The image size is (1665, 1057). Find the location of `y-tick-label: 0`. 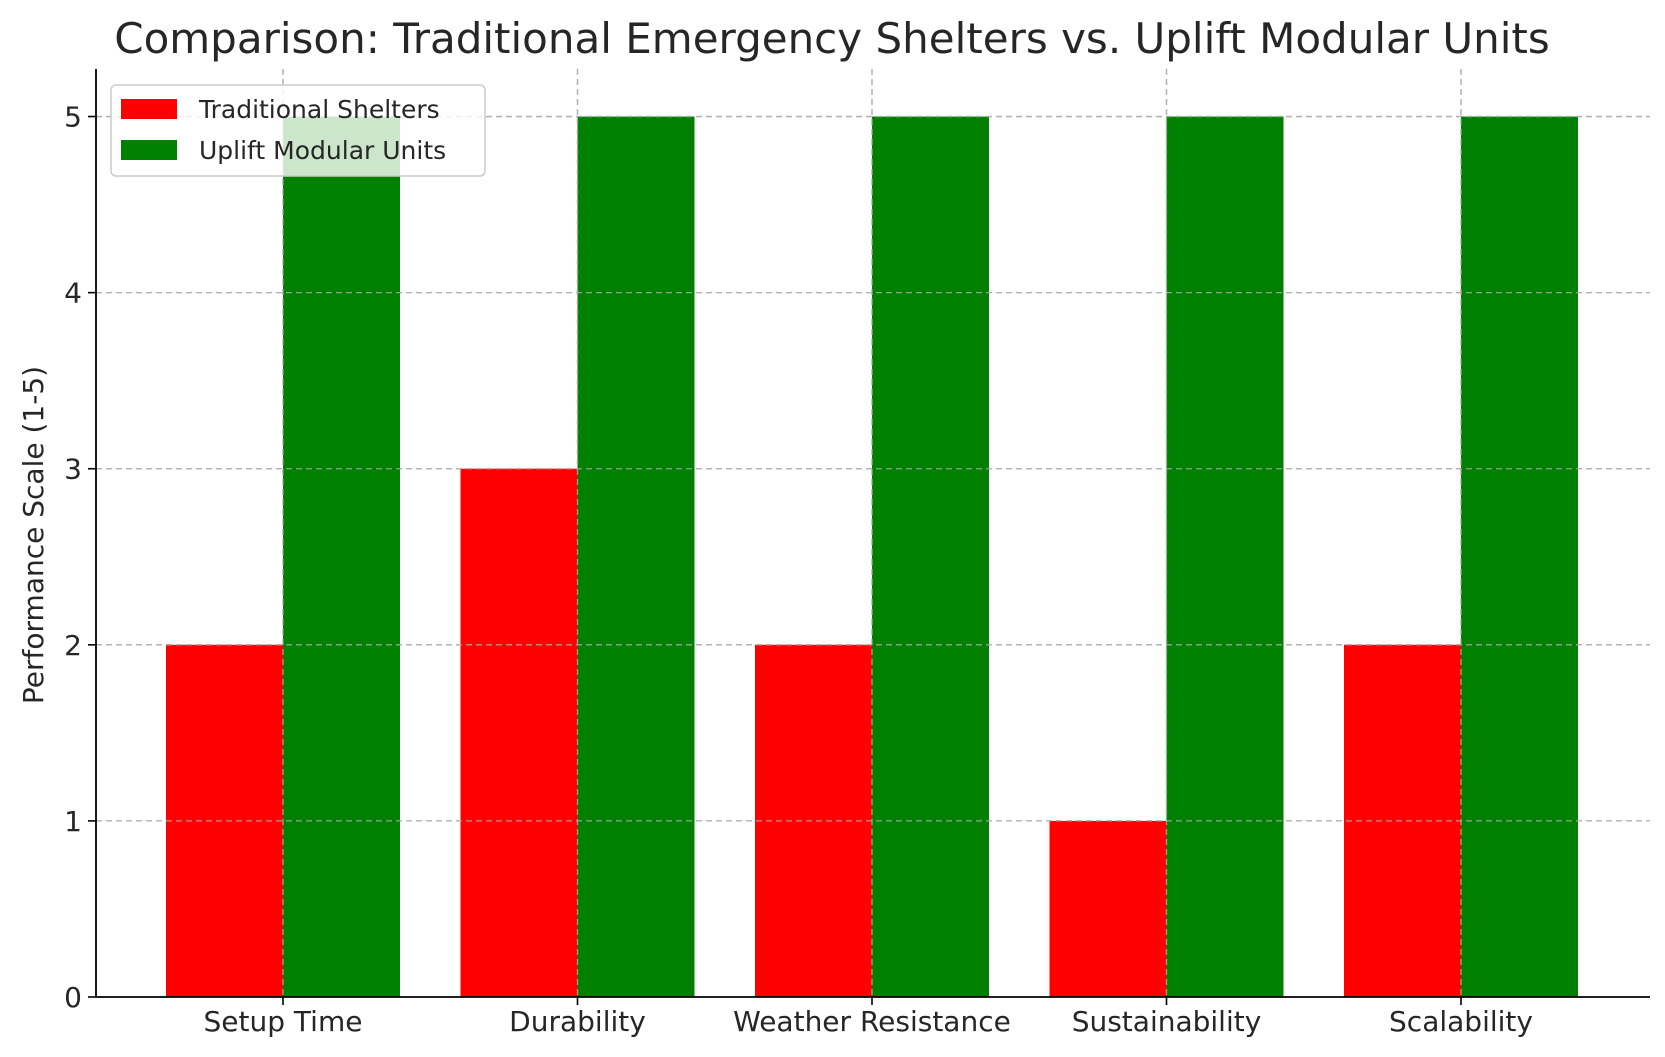

y-tick-label: 0 is located at coordinates (73, 997).